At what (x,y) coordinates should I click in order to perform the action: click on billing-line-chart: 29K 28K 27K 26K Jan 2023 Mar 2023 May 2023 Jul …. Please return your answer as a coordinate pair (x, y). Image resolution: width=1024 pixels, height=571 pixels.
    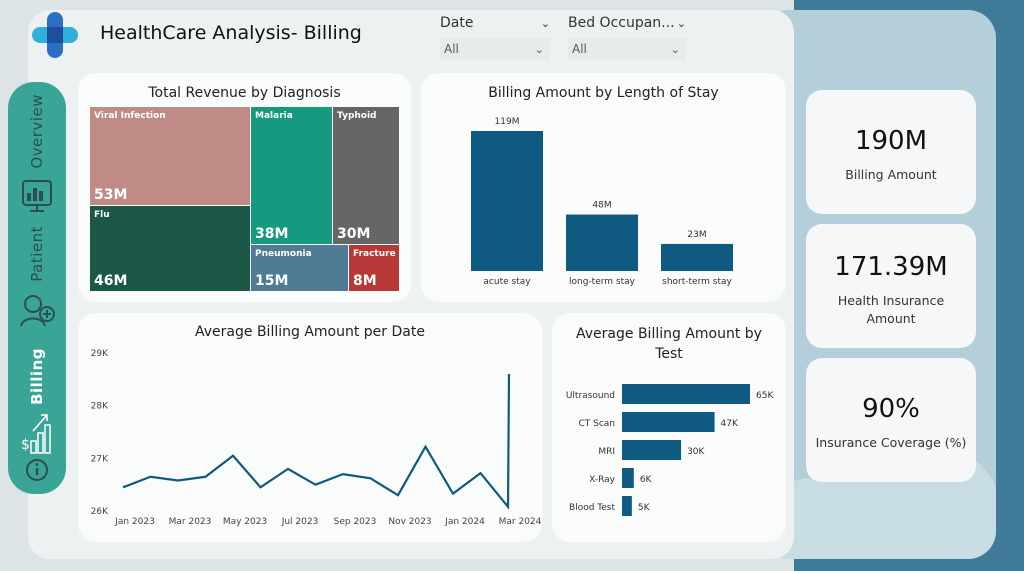
    Looking at the image, I should click on (316, 438).